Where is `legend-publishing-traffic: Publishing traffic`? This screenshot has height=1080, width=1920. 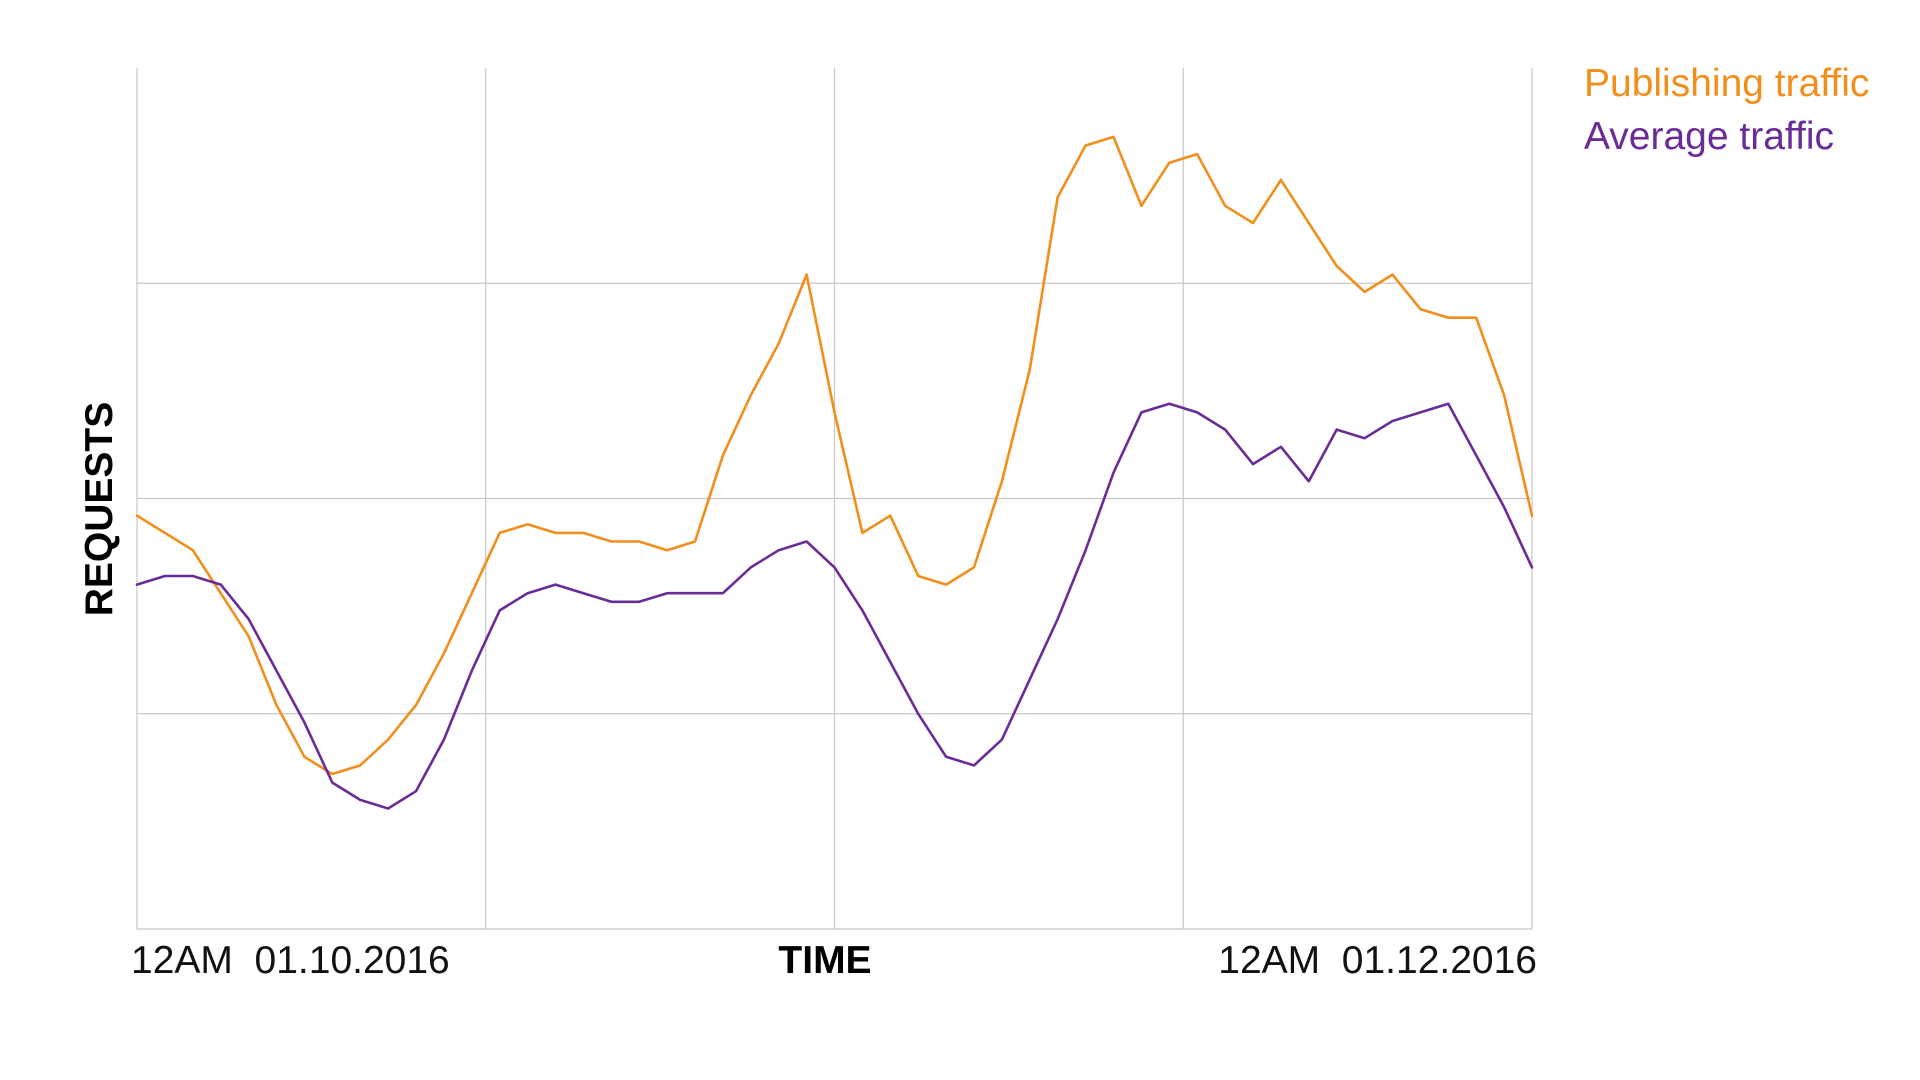
legend-publishing-traffic: Publishing traffic is located at coordinates (1726, 83).